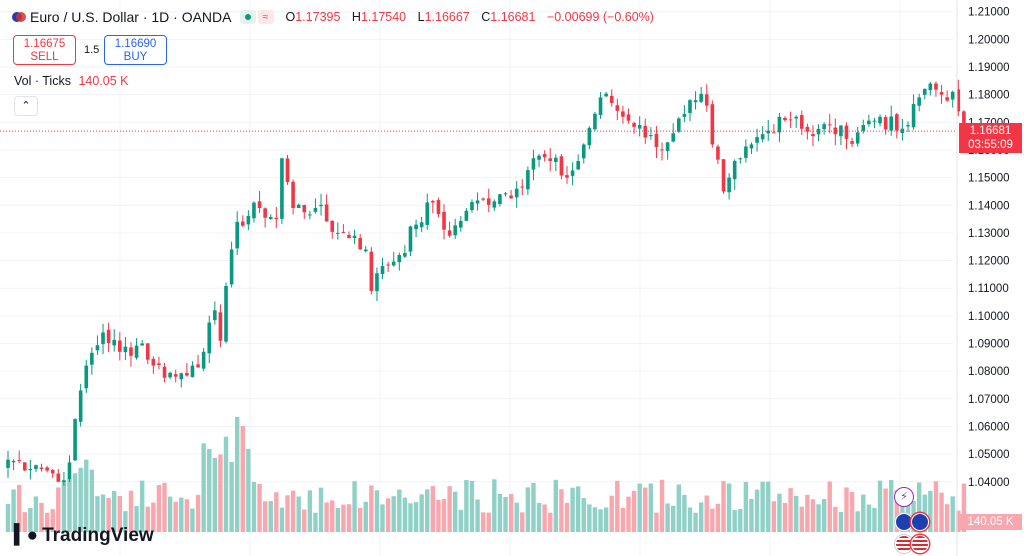 This screenshot has height=556, width=1024. I want to click on sell-button: 1.16675 SELL, so click(44, 50).